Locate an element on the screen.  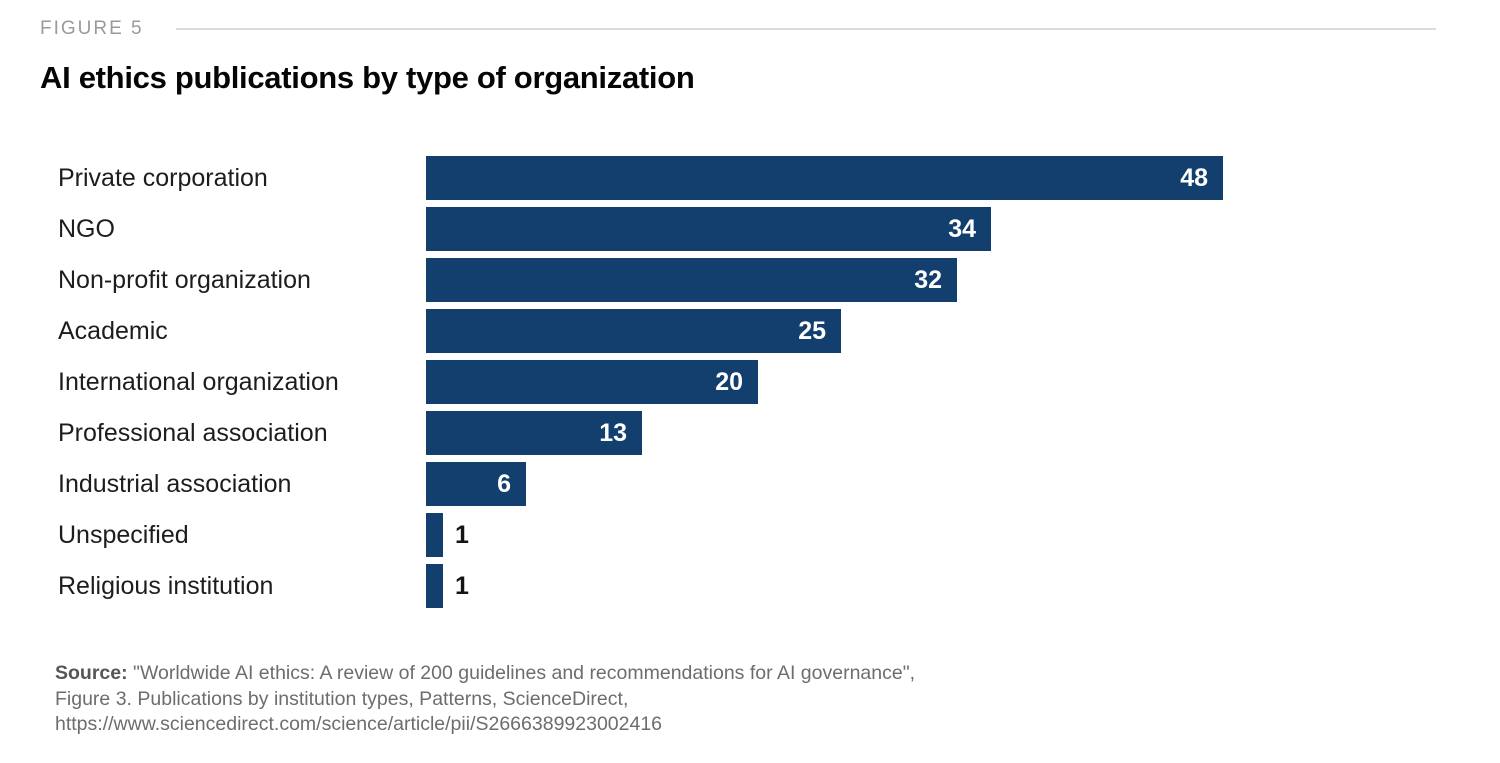
chart-row: International organization 20 is located at coordinates (759, 382).